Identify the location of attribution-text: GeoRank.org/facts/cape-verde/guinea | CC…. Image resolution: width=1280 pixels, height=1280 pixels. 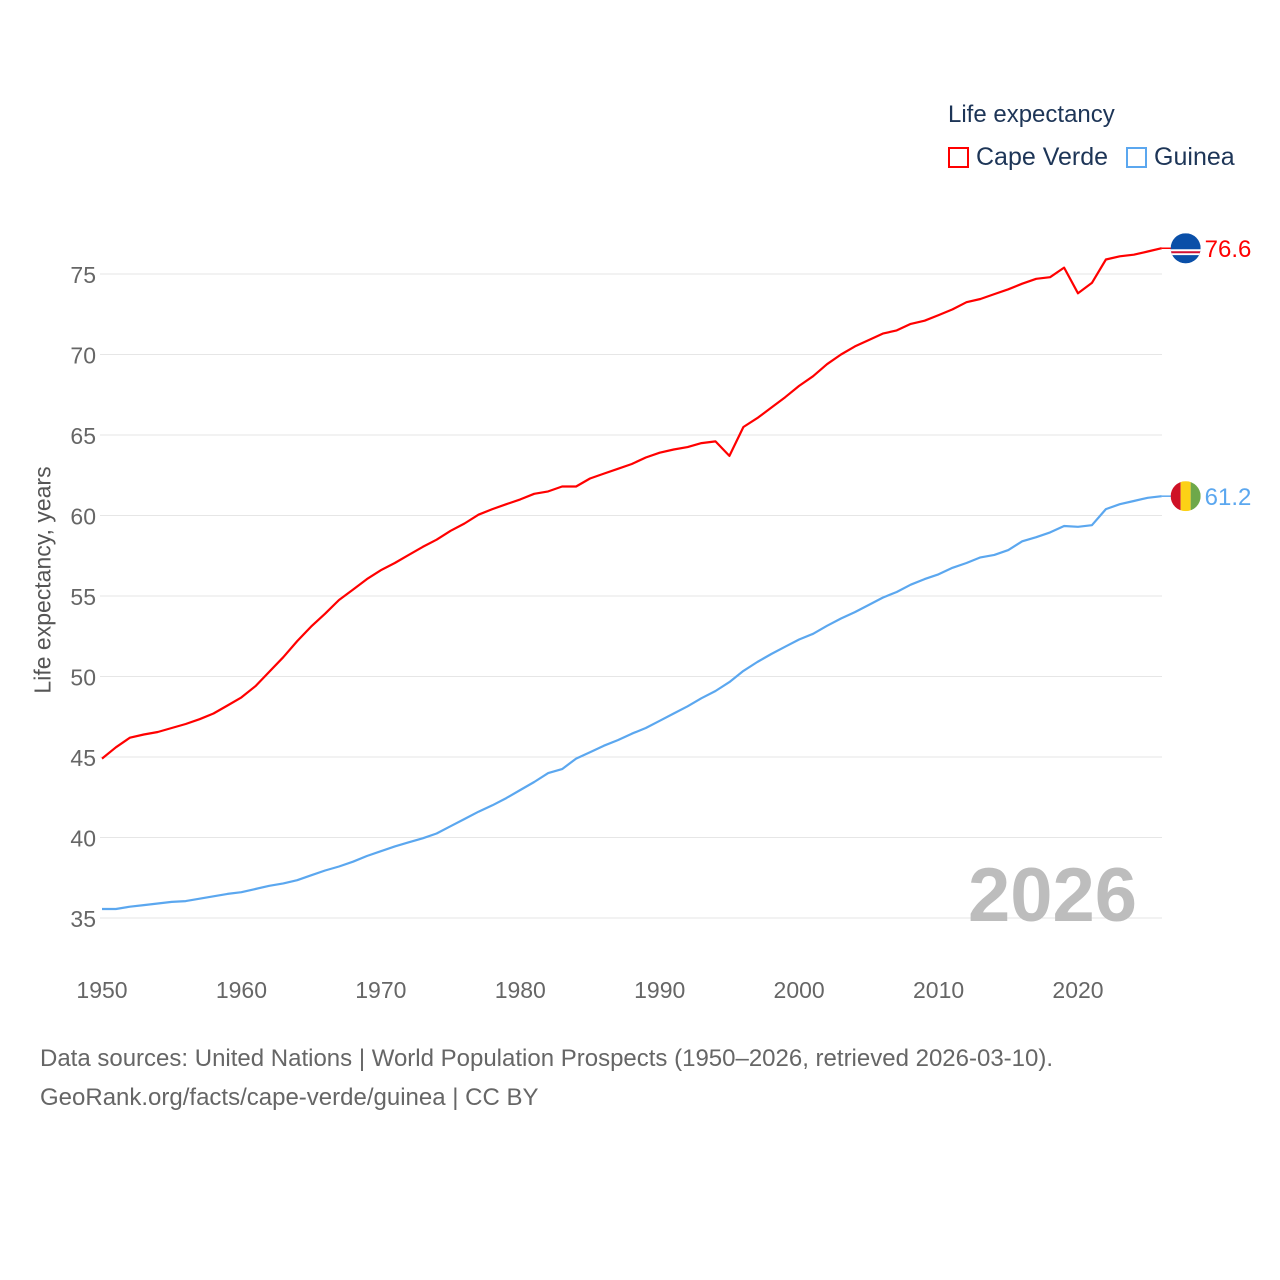
(289, 1097).